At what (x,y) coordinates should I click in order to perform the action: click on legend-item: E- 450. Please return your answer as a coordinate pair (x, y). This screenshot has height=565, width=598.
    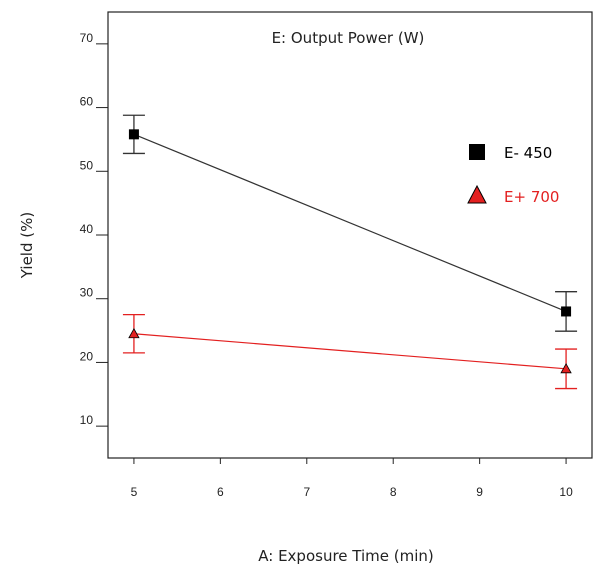
    Looking at the image, I should click on (510, 153).